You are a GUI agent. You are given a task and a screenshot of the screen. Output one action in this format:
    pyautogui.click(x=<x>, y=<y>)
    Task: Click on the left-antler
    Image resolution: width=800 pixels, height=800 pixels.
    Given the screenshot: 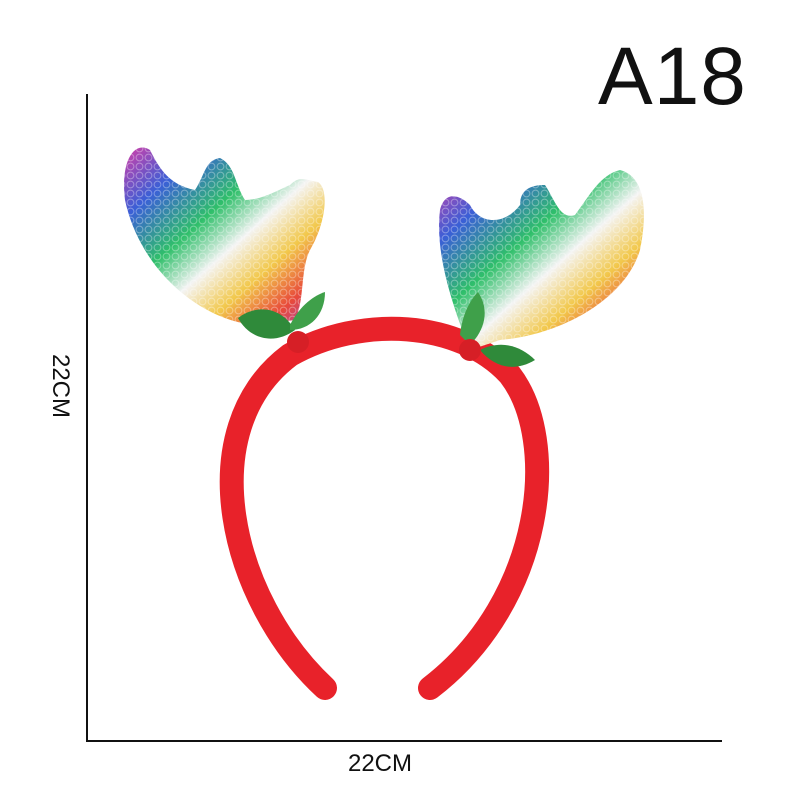 What is the action you would take?
    pyautogui.click(x=224, y=236)
    